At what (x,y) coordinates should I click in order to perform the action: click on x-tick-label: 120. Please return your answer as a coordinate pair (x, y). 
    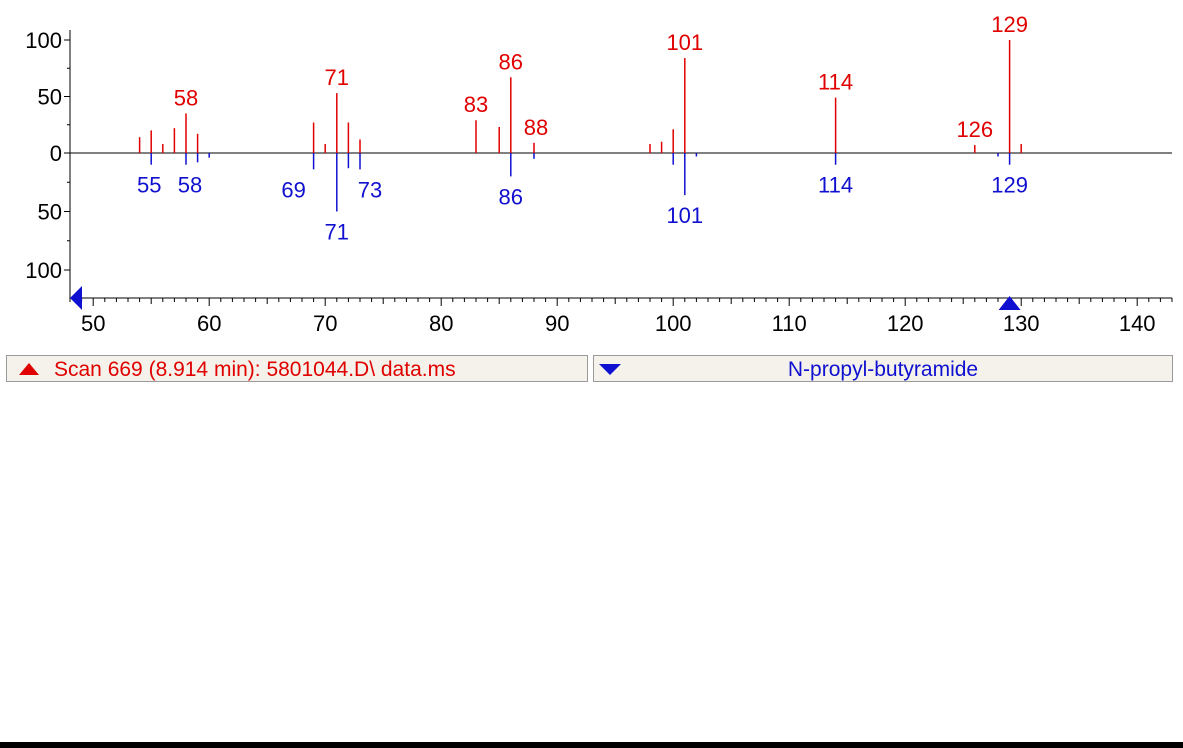
    Looking at the image, I should click on (905, 323).